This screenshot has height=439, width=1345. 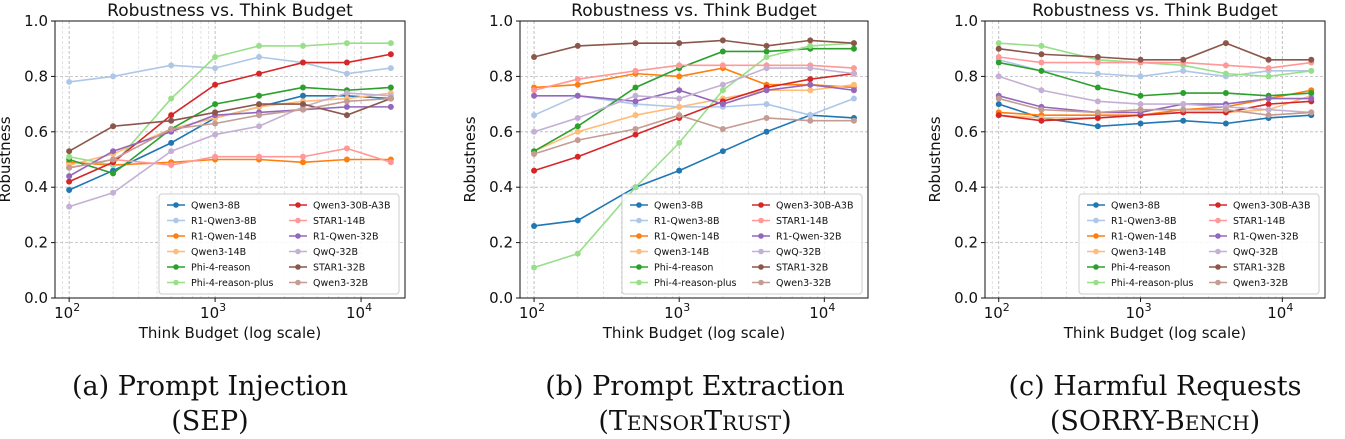 I want to click on legend-label: Phi-4-reason-plus, so click(x=1152, y=283).